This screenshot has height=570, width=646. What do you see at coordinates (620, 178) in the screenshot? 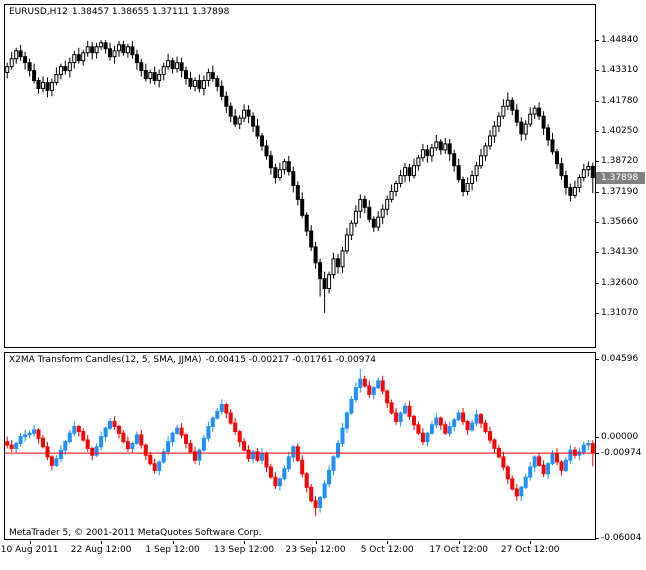
I see `current-price-badge: 1.37898` at bounding box center [620, 178].